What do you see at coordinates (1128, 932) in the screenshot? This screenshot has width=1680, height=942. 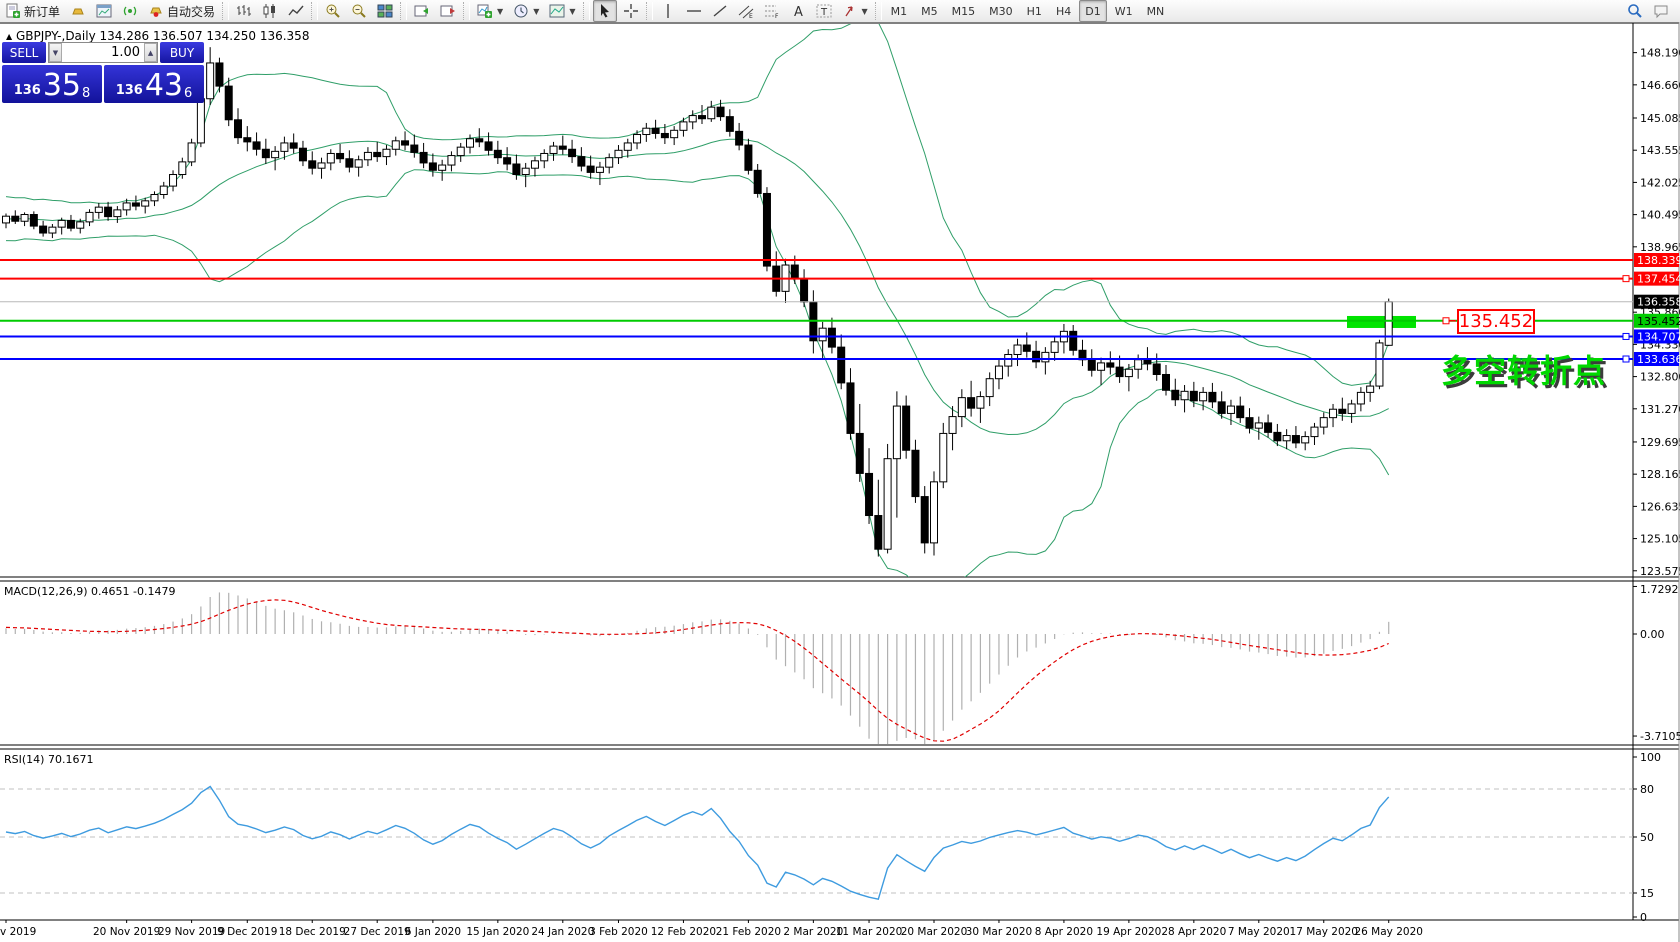 I see `svg-text: 19 Apr 2020` at bounding box center [1128, 932].